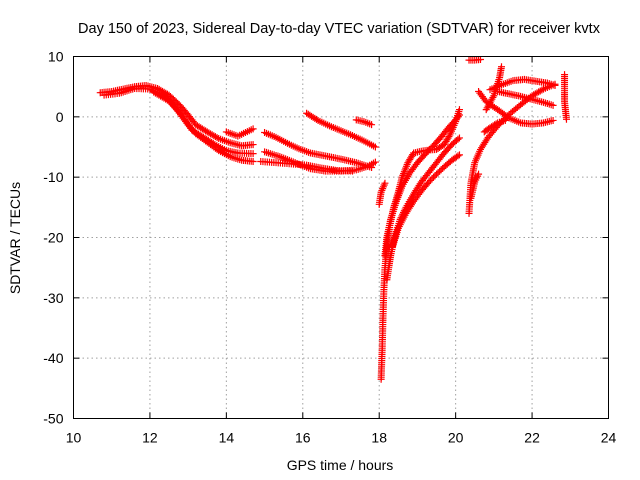 The width and height of the screenshot is (640, 480). I want to click on y-tick-label: -20, so click(53, 238).